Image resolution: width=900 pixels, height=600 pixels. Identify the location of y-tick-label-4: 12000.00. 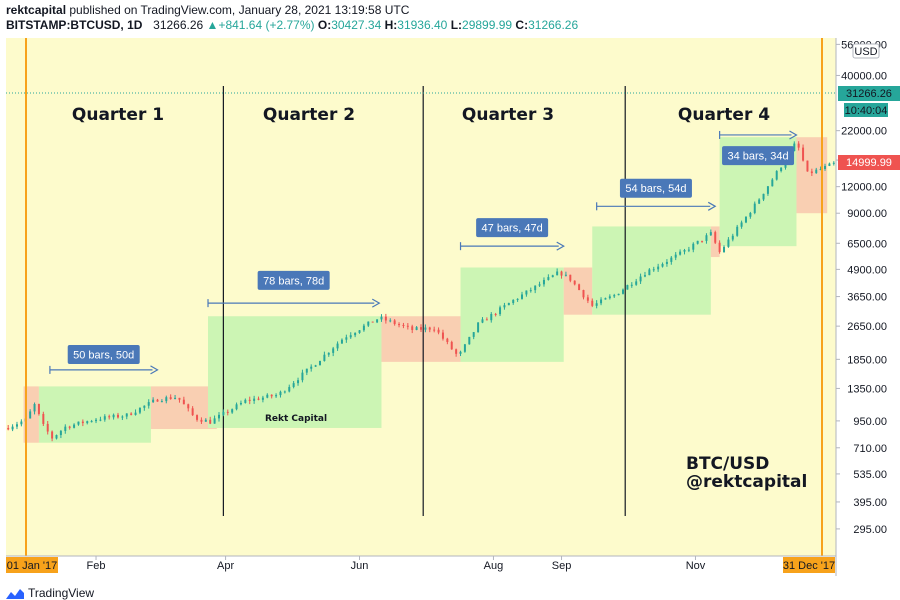
(864, 188).